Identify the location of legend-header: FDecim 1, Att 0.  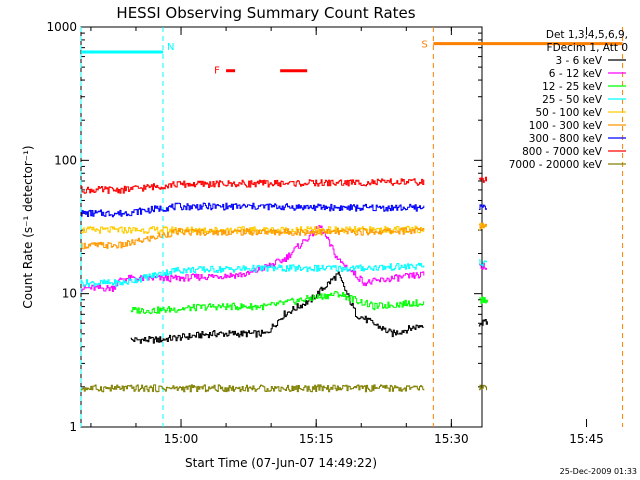
(587, 48).